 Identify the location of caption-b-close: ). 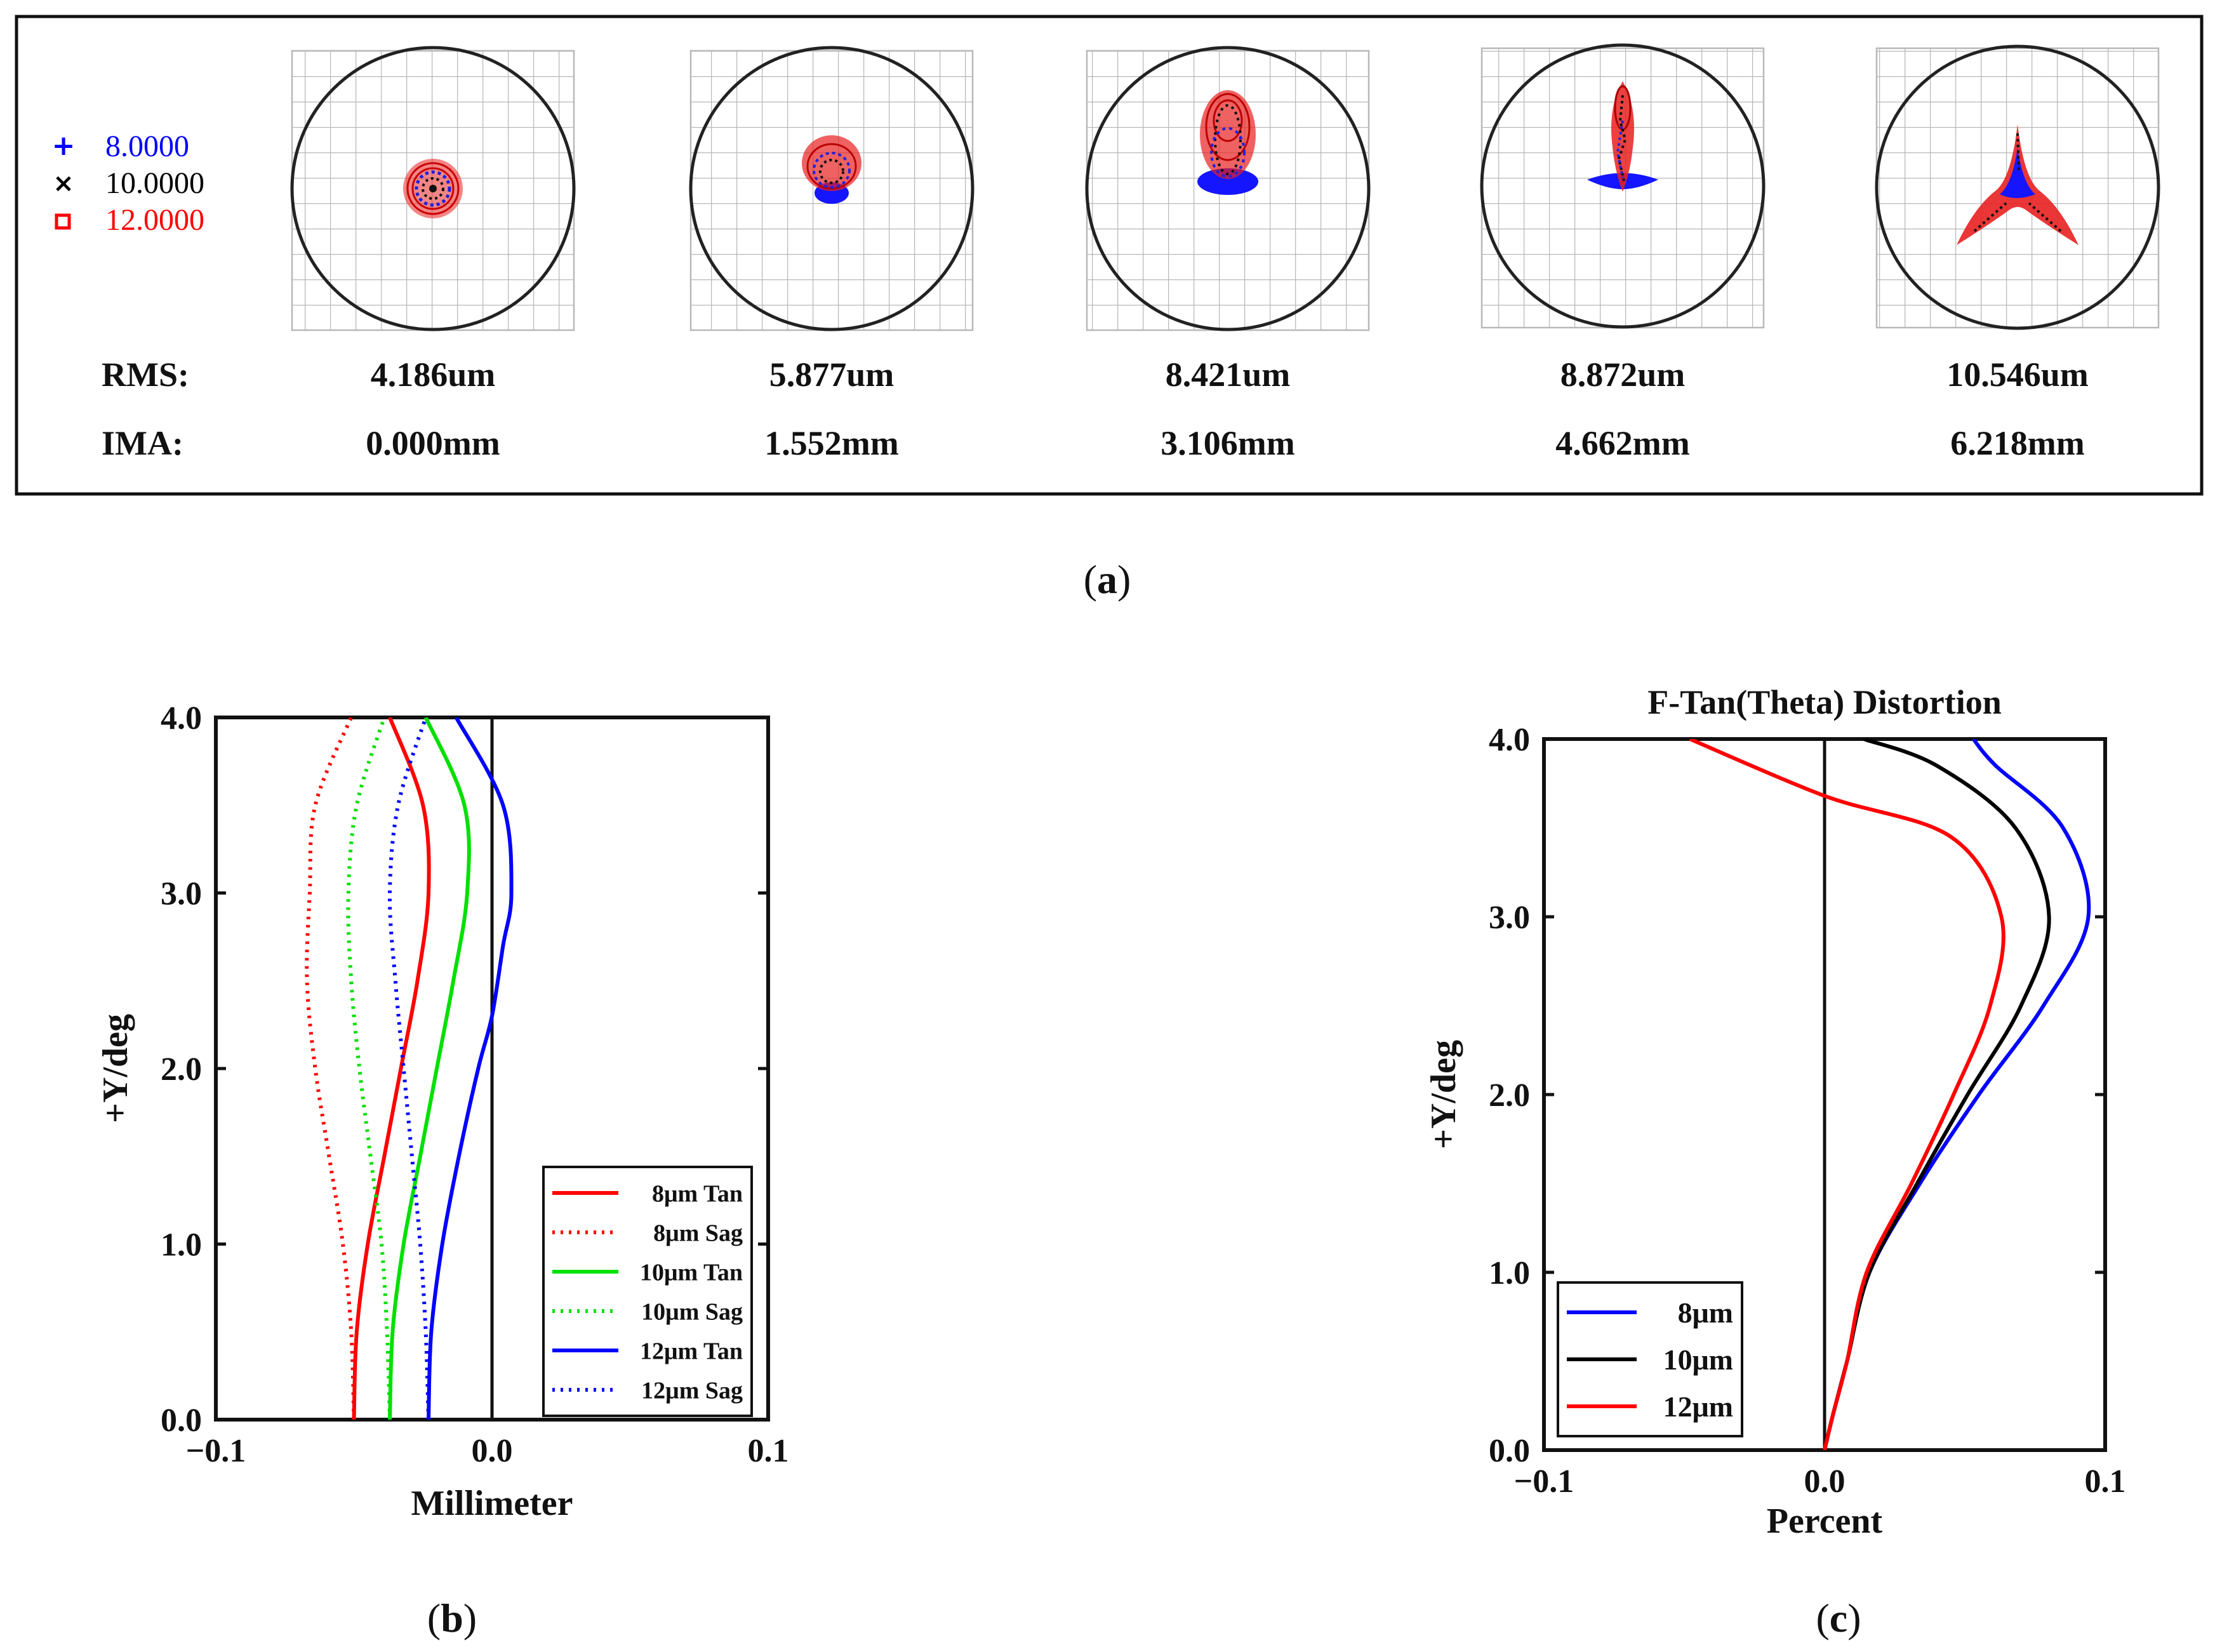
(470, 1618).